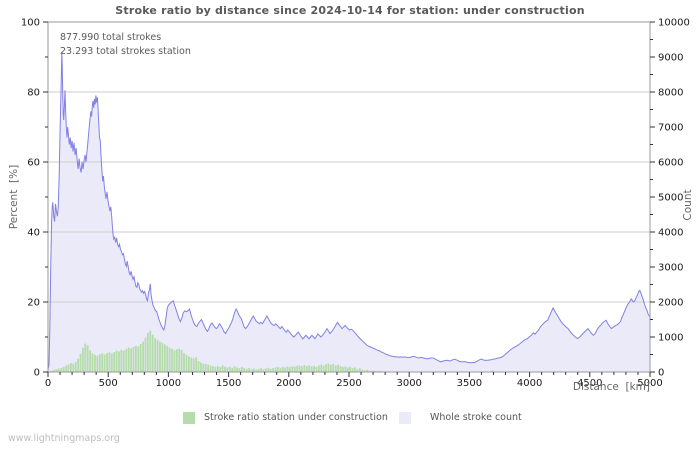 The height and width of the screenshot is (450, 700). Describe the element at coordinates (228, 383) in the screenshot. I see `x-tick-label: 1500` at that location.